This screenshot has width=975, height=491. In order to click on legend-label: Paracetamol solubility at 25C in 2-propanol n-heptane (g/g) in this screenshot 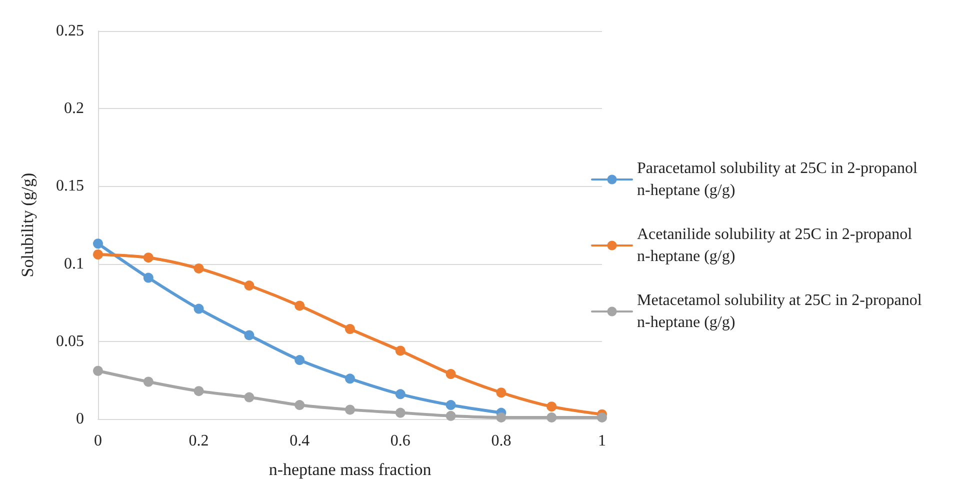, I will do `click(779, 179)`.